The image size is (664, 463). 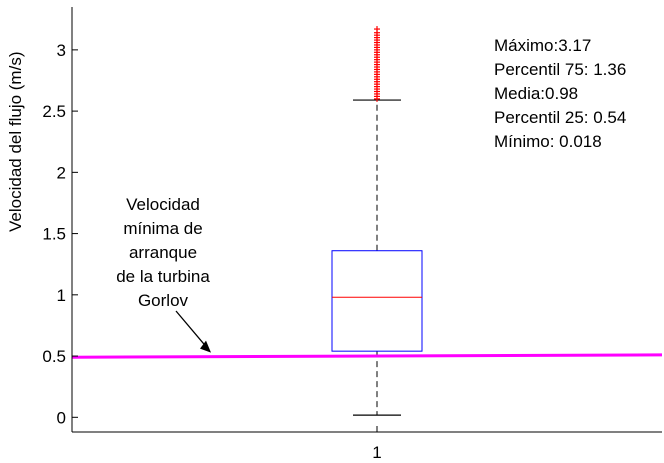 I want to click on annotation-line-3: arranque, so click(x=163, y=252).